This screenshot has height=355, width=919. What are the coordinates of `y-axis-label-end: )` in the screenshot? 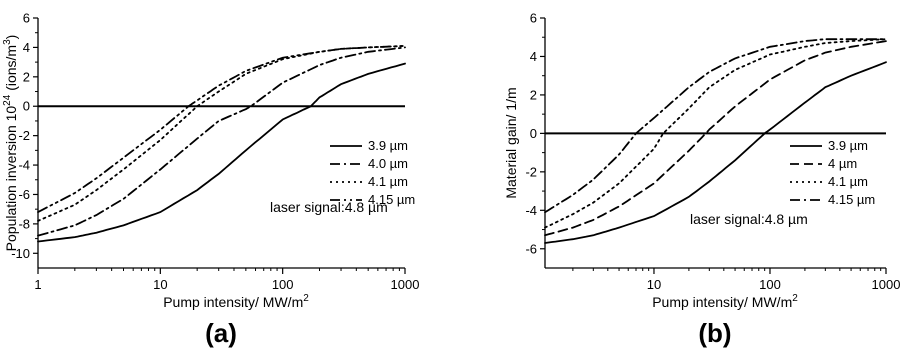 It's located at (11, 37).